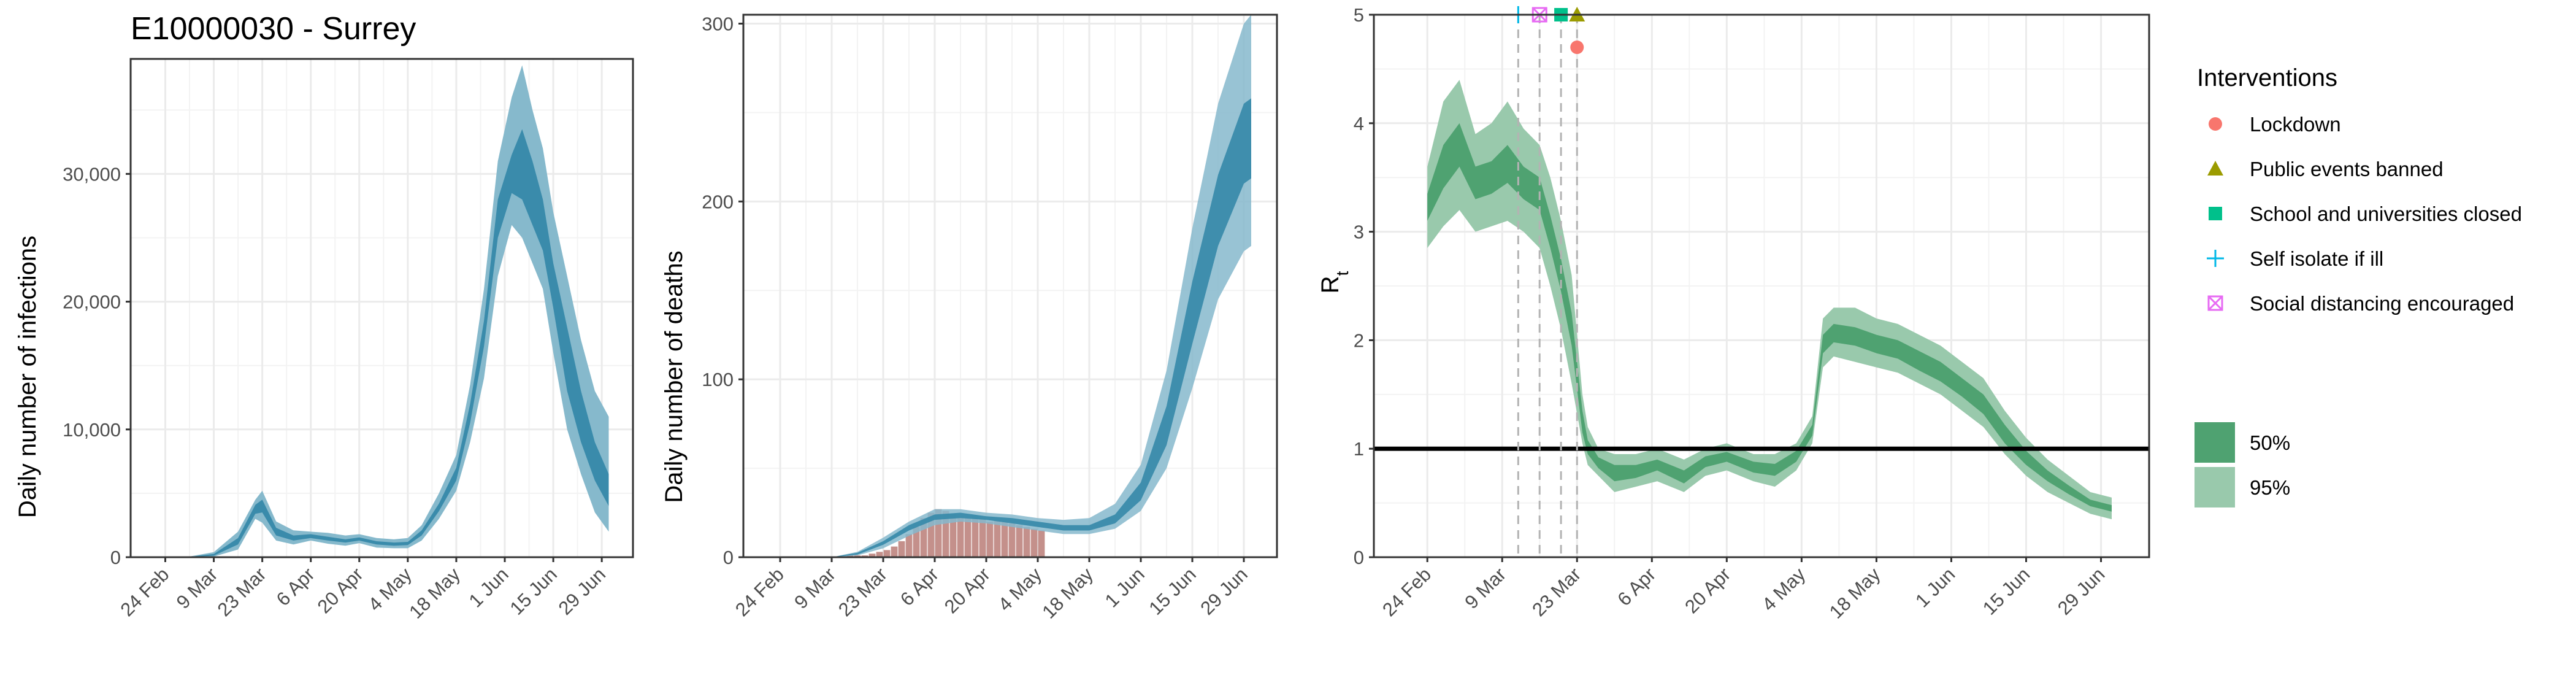  I want to click on legend-item-label: School and universities closed, so click(2386, 214).